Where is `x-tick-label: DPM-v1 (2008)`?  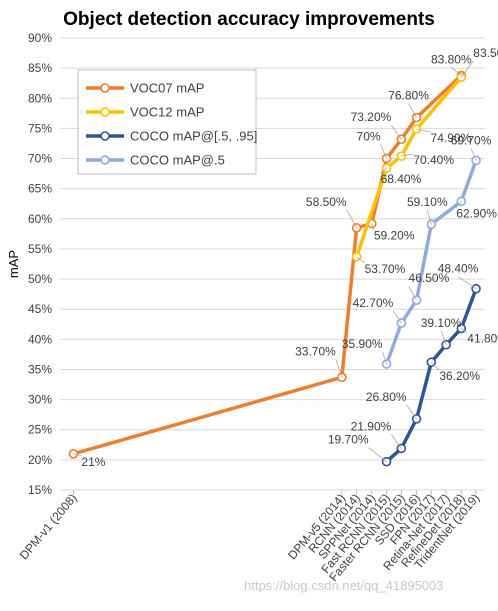
x-tick-label: DPM-v1 (2008) is located at coordinates (48, 526).